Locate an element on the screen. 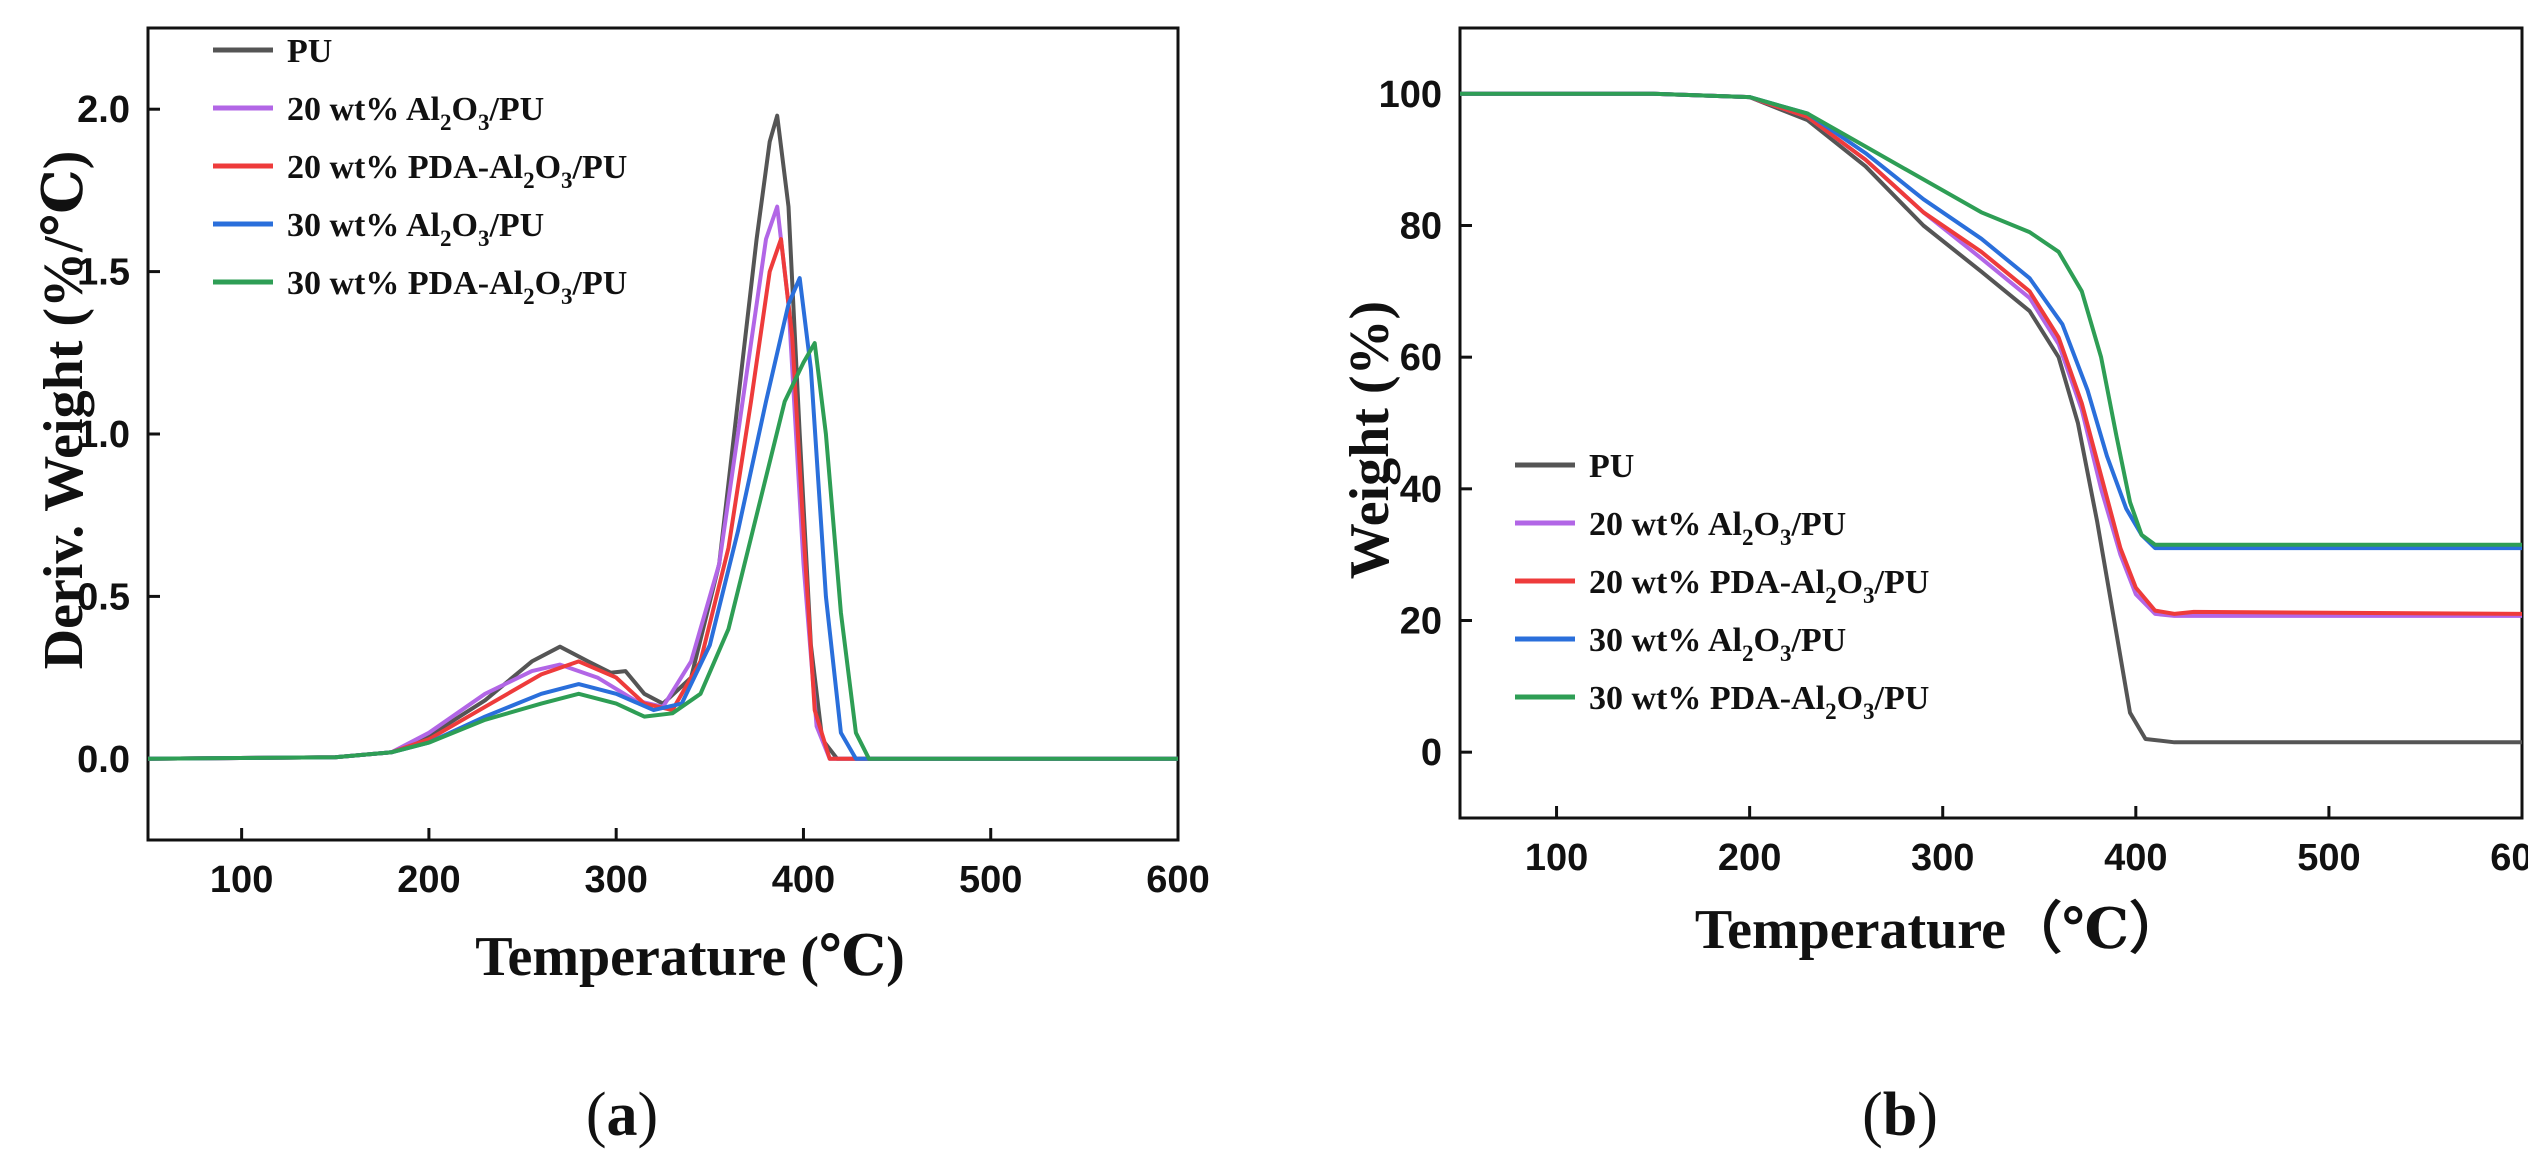  panel-b-x-axis-title: Temperature（℃） is located at coordinates (1940, 929).